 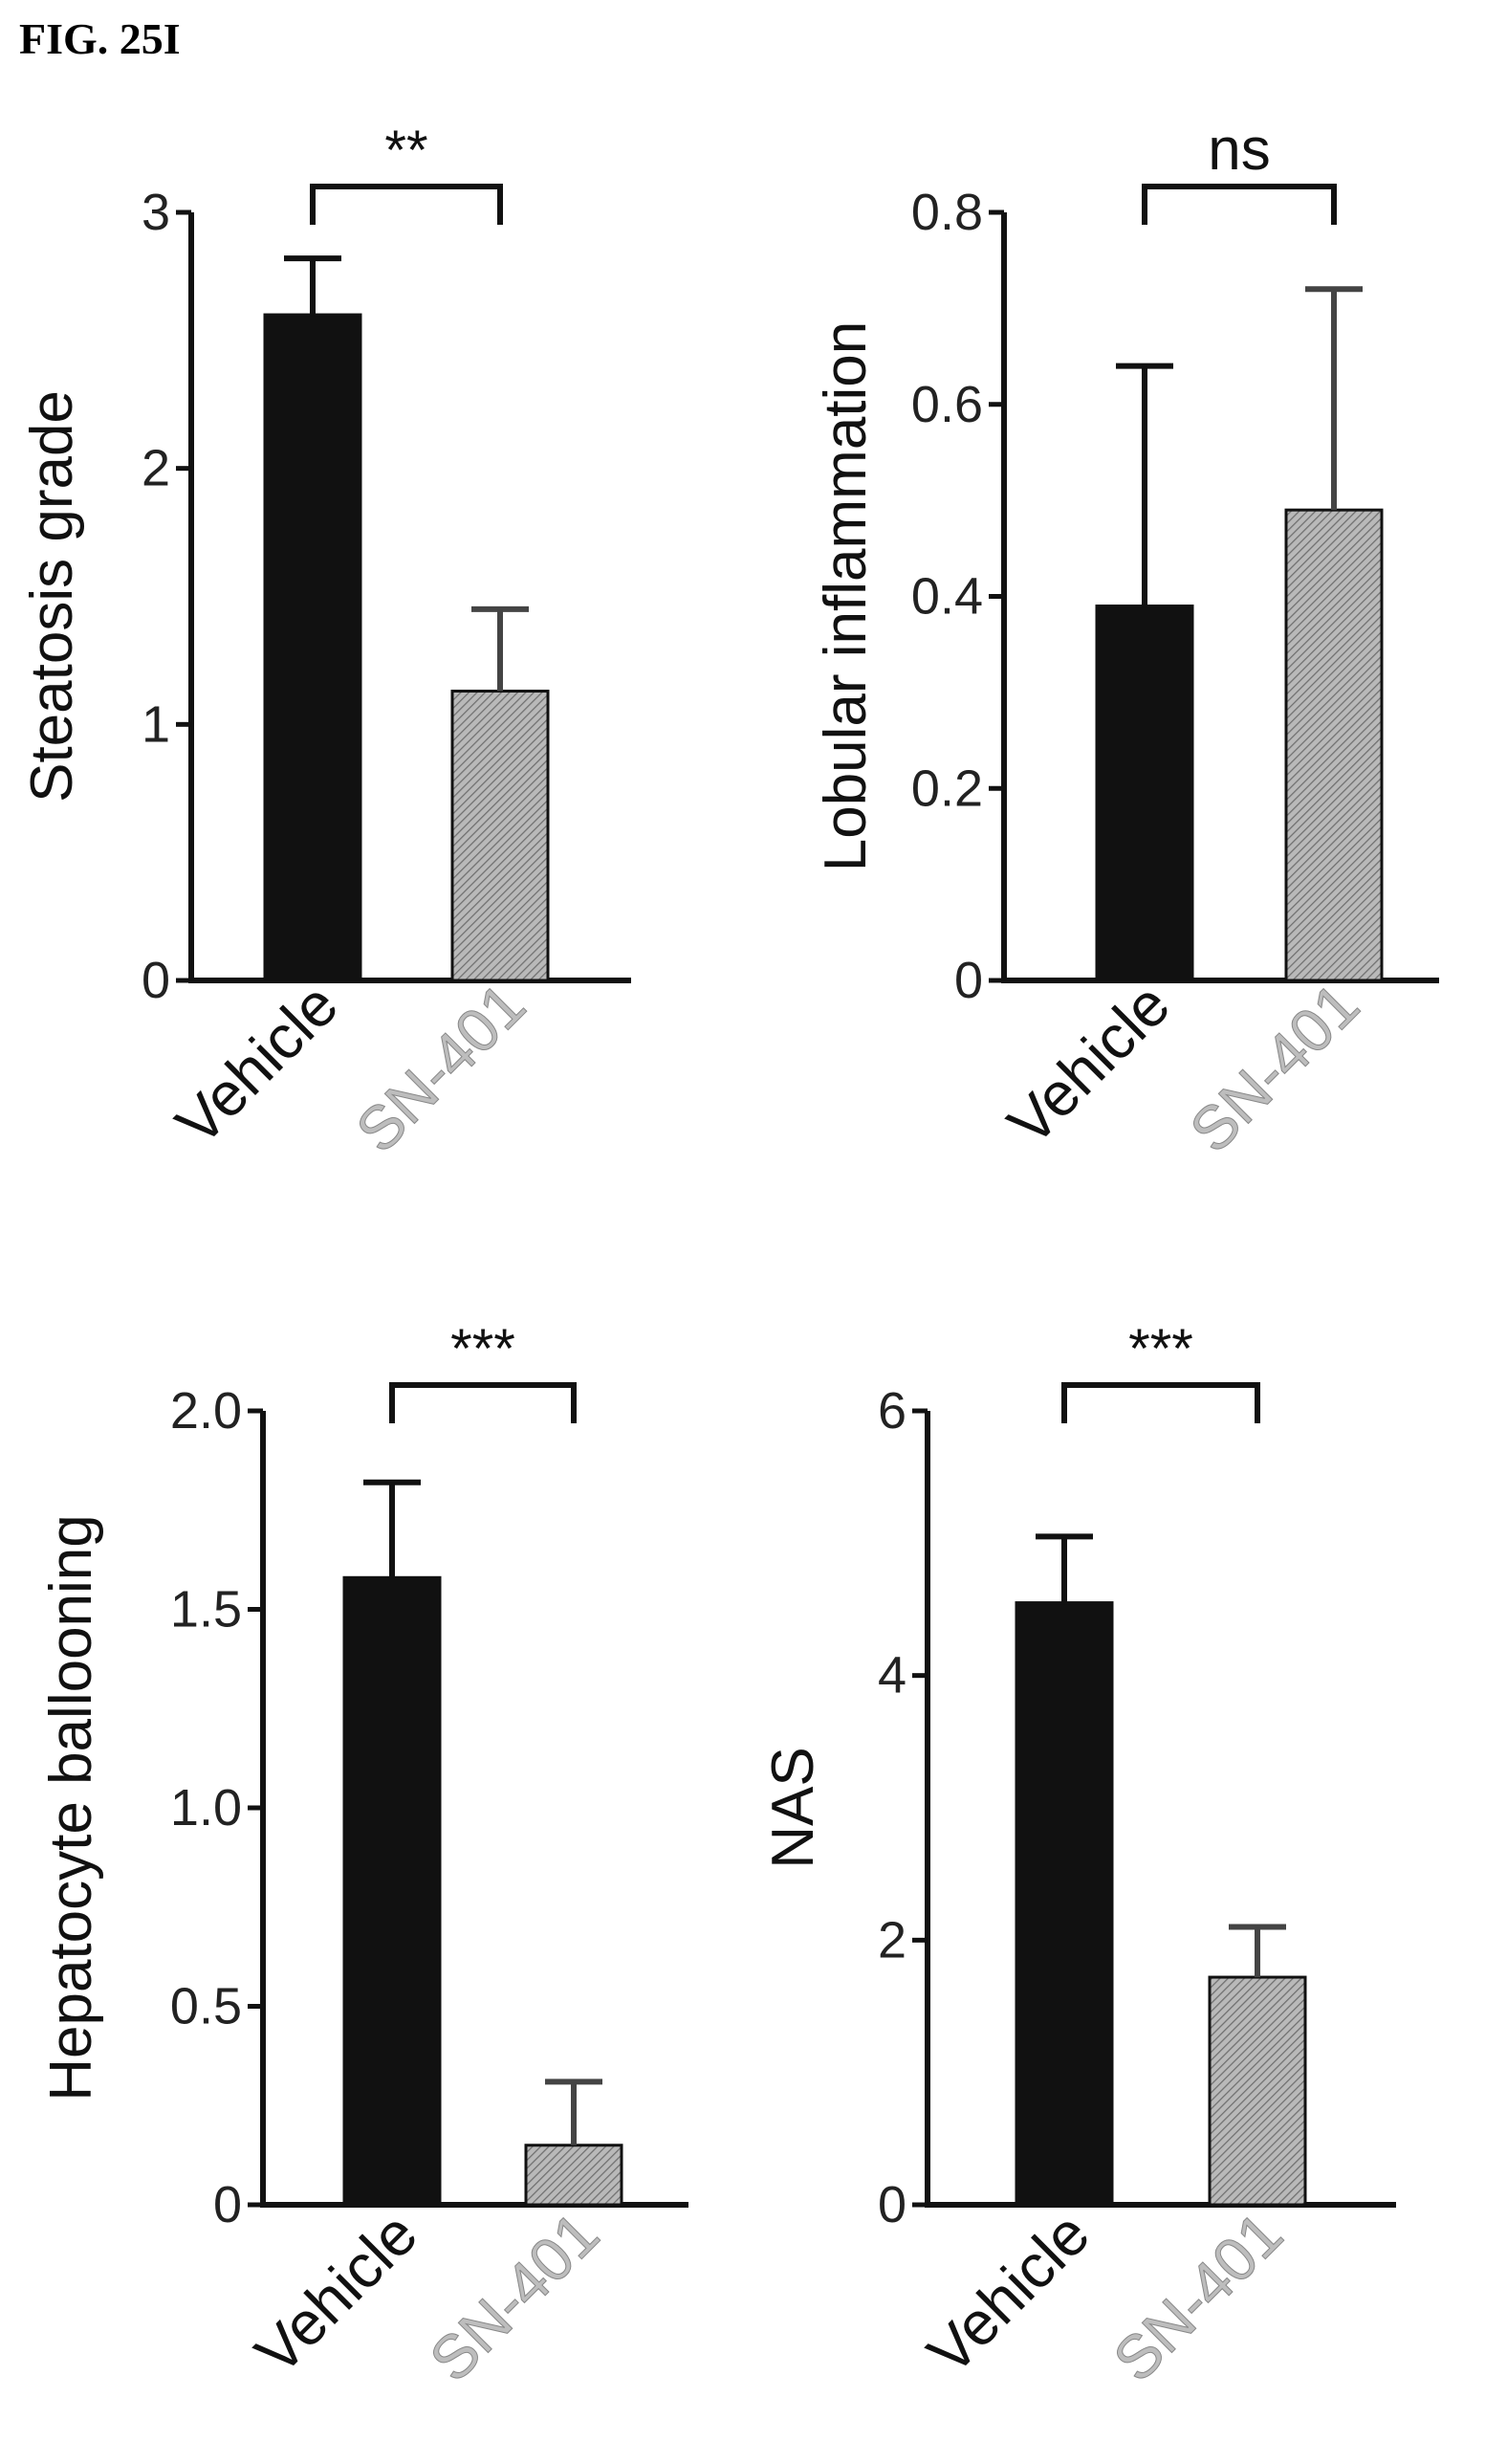 What do you see at coordinates (405, 151) in the screenshot?
I see `significance-label: **` at bounding box center [405, 151].